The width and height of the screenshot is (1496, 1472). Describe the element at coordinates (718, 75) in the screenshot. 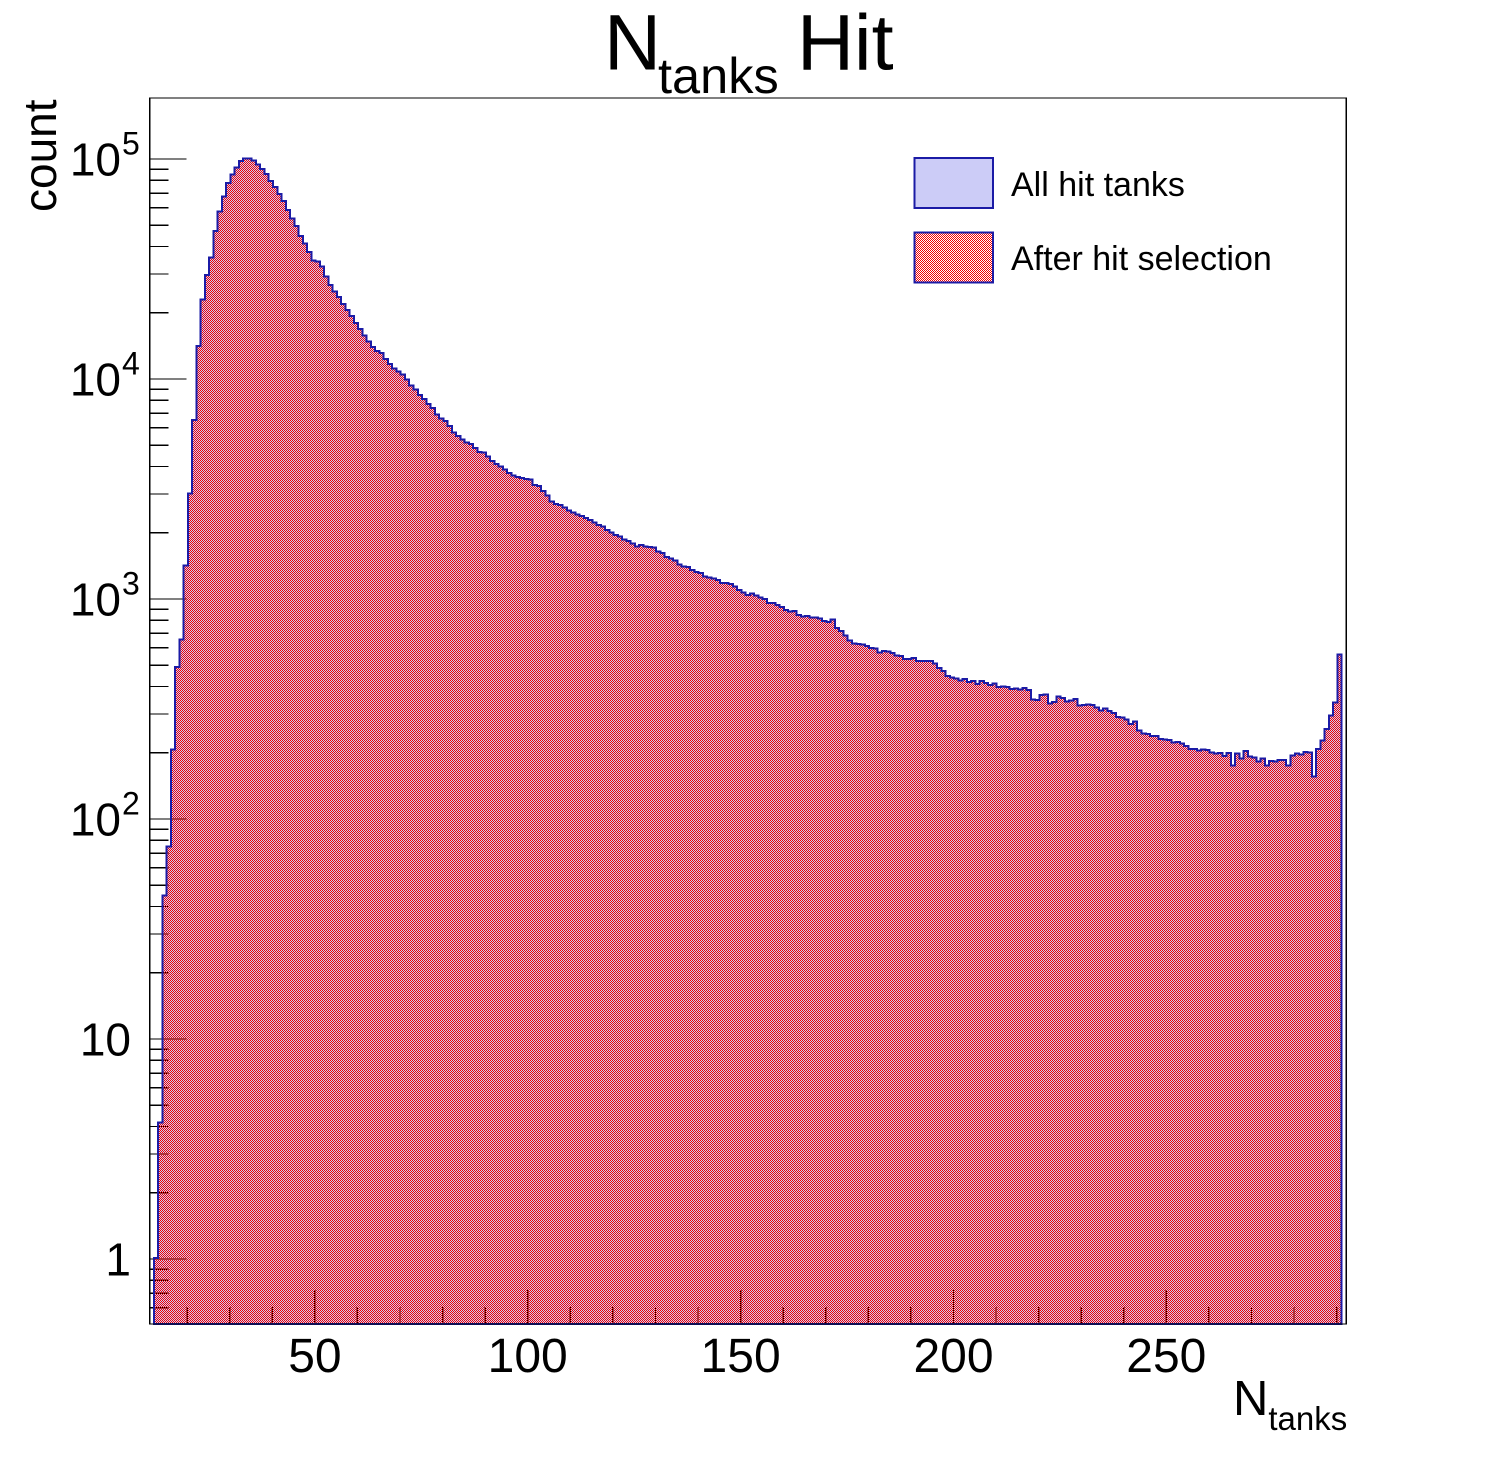

I see `svg-text: tanks` at that location.